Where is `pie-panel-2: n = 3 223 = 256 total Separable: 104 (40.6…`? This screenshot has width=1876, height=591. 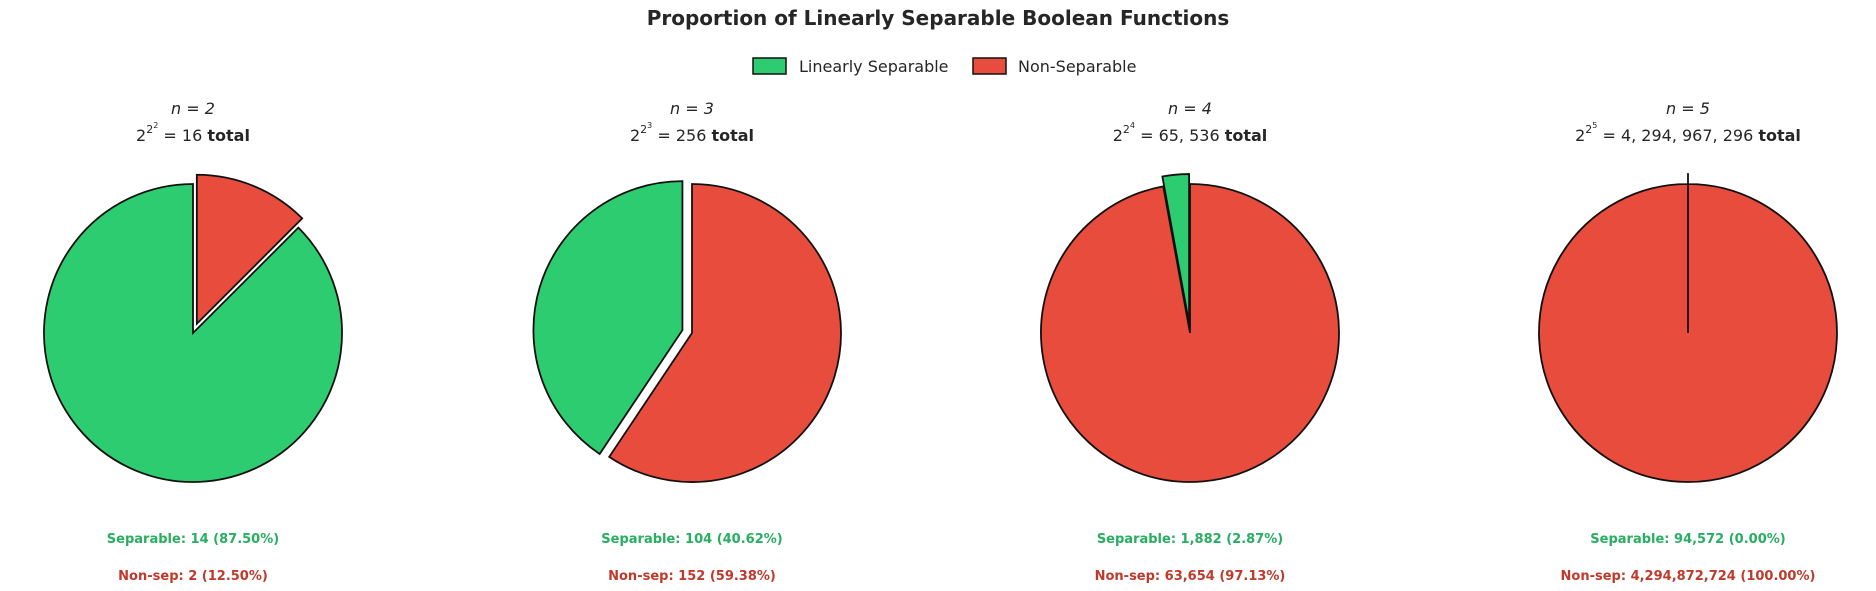 pie-panel-2: n = 3 223 = 256 total Separable: 104 (40.6… is located at coordinates (687, 341).